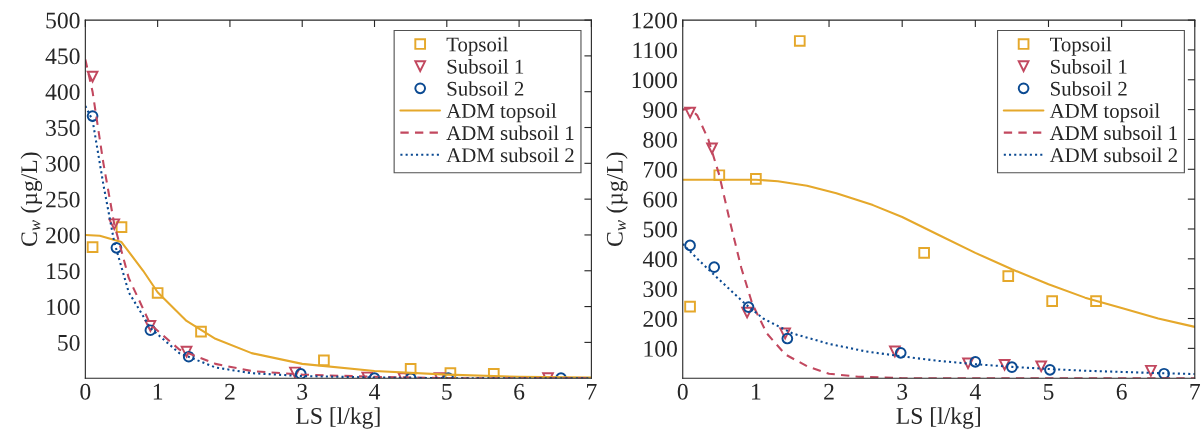  What do you see at coordinates (660, 169) in the screenshot?
I see `y-tick-label: 700` at bounding box center [660, 169].